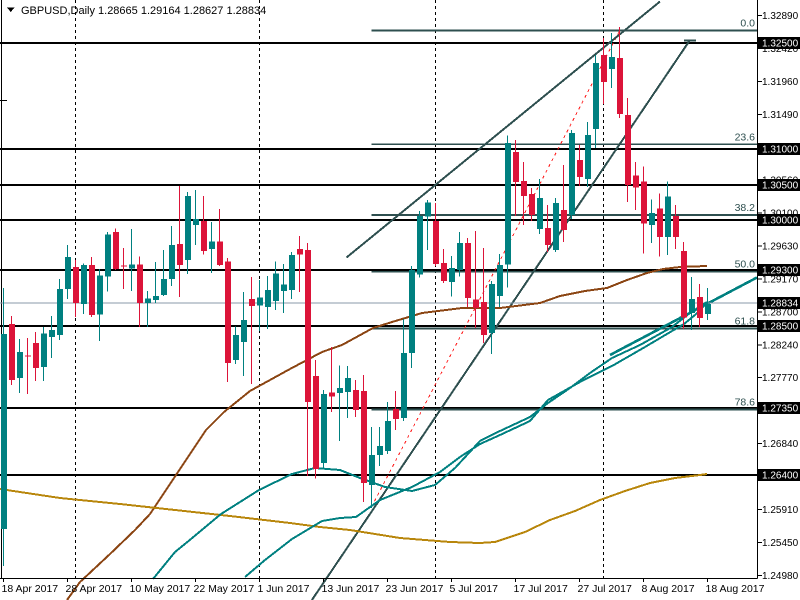 This screenshot has width=800, height=600. What do you see at coordinates (605, 589) in the screenshot?
I see `svg-text: 27 Jul 2017` at bounding box center [605, 589].